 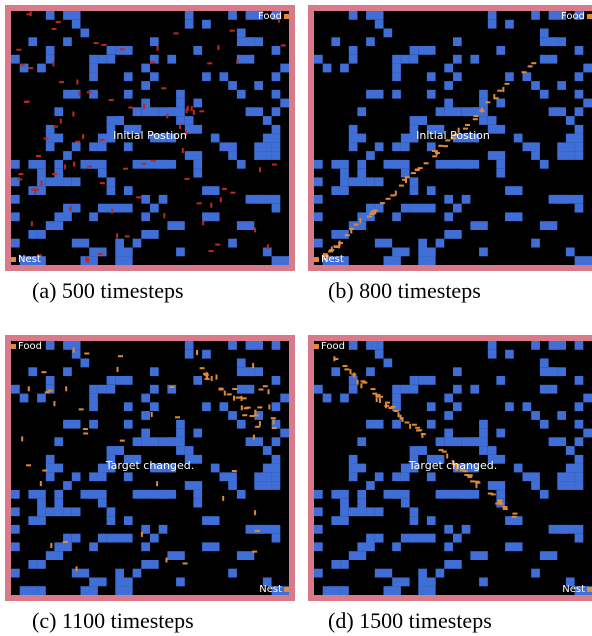 What do you see at coordinates (573, 16) in the screenshot?
I see `food-label-b: Food` at bounding box center [573, 16].